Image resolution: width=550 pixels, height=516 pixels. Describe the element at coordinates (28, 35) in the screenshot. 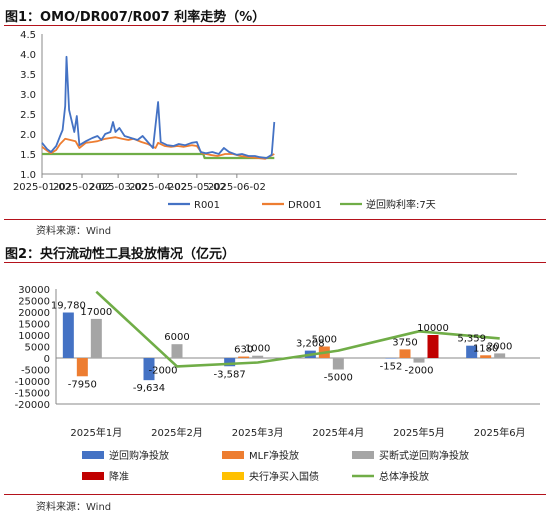

I see `y-tick-label: 4.5` at that location.